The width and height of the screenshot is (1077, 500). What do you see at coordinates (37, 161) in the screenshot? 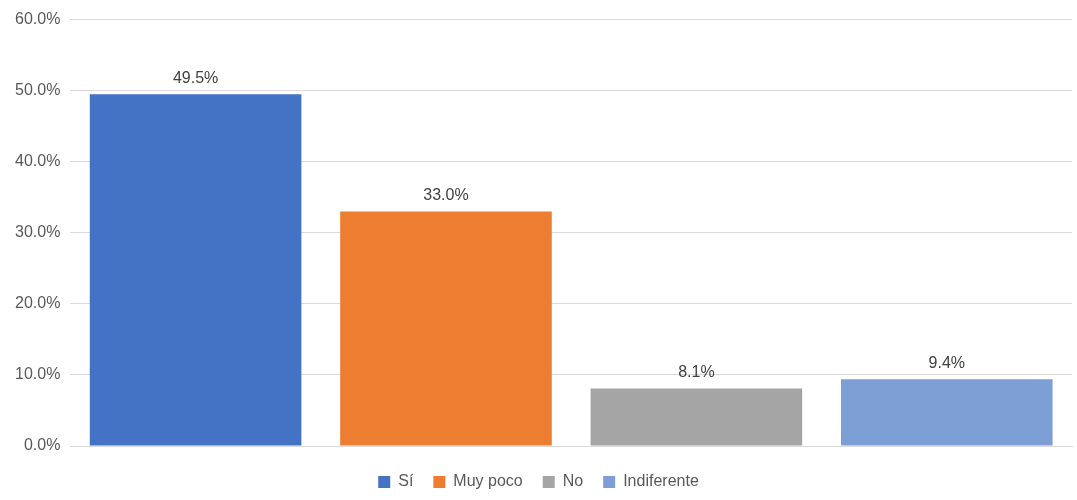
I see `y-tick-label: 40.0%` at bounding box center [37, 161].